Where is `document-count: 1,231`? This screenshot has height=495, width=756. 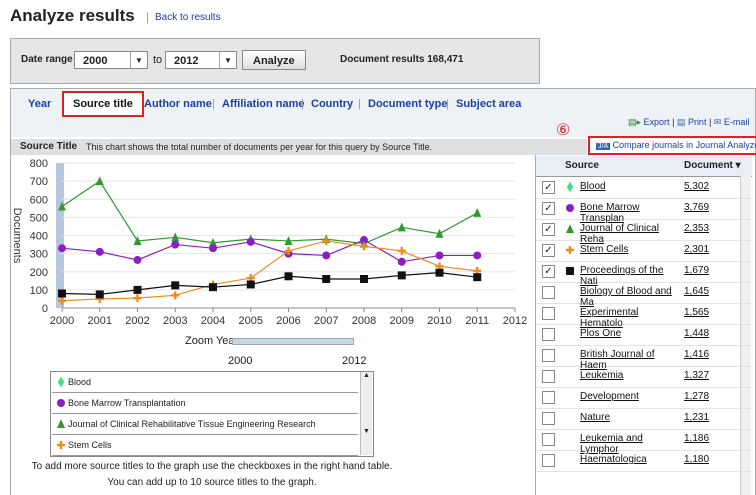 document-count: 1,231 is located at coordinates (697, 417).